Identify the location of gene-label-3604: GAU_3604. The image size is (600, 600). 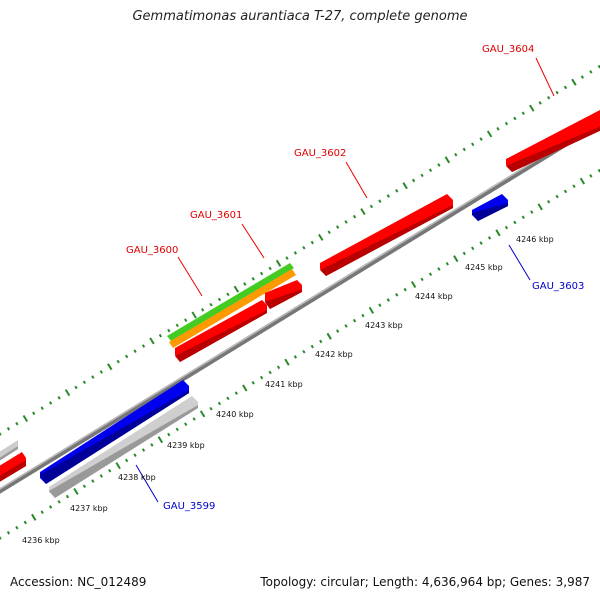
(508, 49).